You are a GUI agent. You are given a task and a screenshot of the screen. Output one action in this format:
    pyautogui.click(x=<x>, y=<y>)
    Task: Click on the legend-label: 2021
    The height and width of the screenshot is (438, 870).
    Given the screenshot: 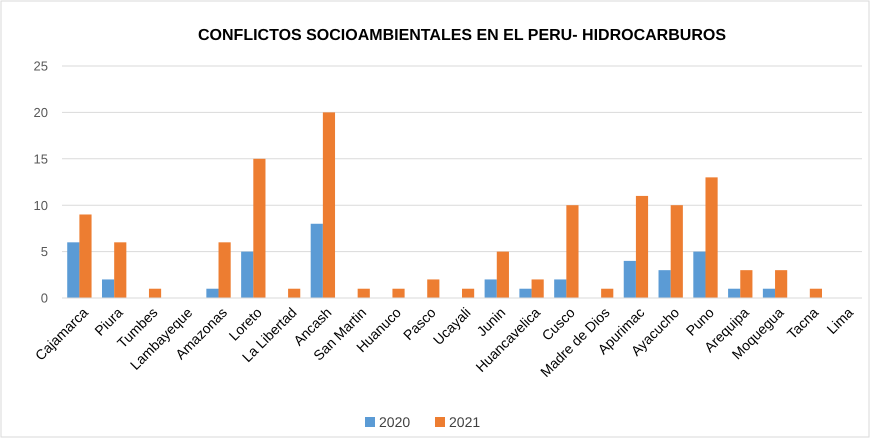 What is the action you would take?
    pyautogui.click(x=464, y=422)
    